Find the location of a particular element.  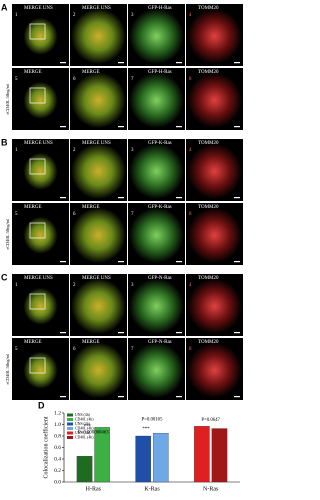

panel-label: D is located at coordinates (41, 405).